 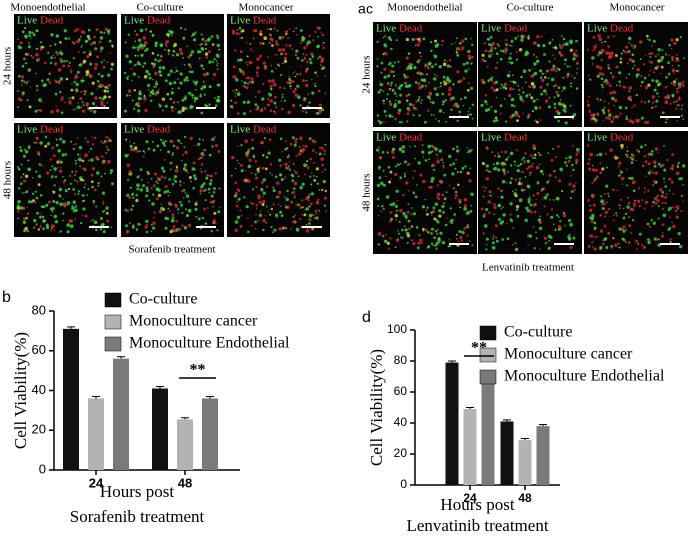 I want to click on y-tick-label: 80, so click(x=39, y=309).